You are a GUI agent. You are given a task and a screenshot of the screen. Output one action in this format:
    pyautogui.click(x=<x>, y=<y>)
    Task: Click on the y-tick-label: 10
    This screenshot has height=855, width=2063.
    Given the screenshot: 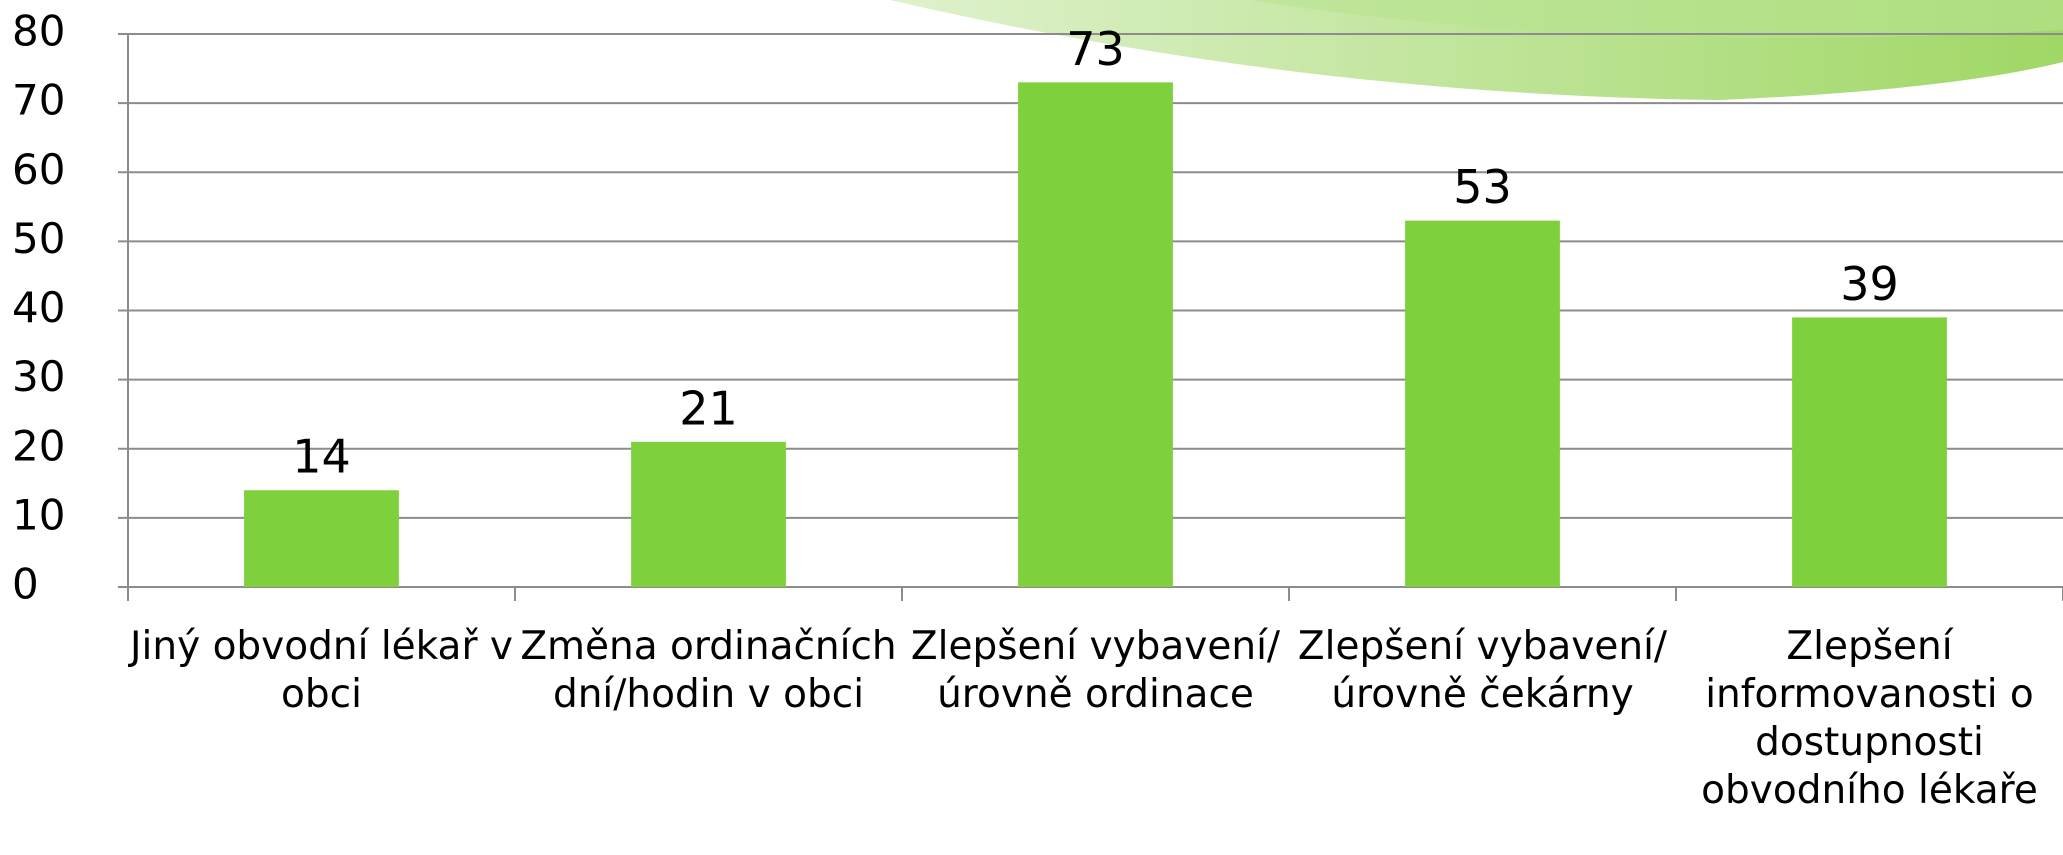 What is the action you would take?
    pyautogui.click(x=38, y=514)
    